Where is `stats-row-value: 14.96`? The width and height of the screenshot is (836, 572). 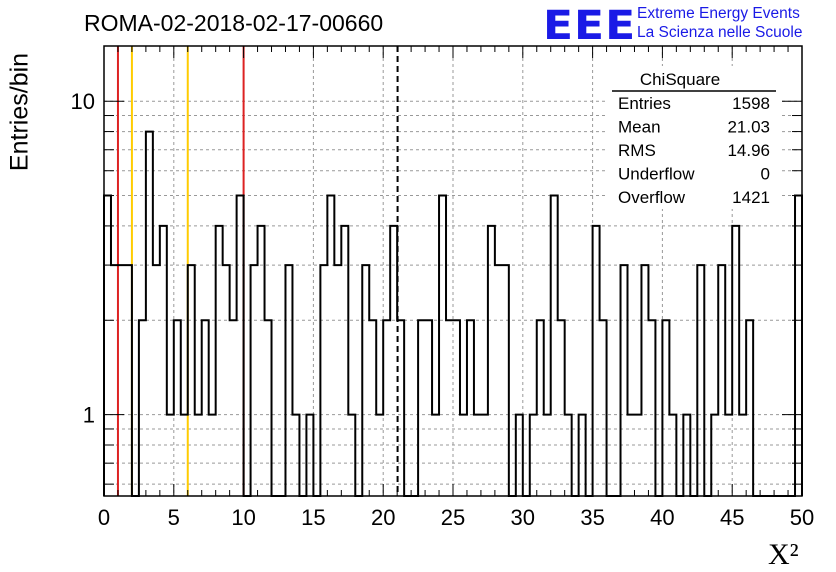
stats-row-value: 14.96 is located at coordinates (748, 150).